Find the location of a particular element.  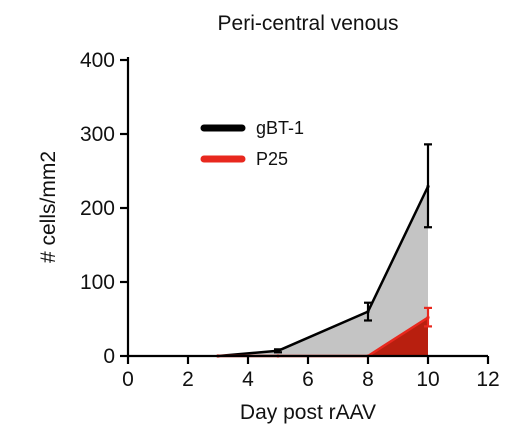

chart-title: Peri-central venous is located at coordinates (308, 23).